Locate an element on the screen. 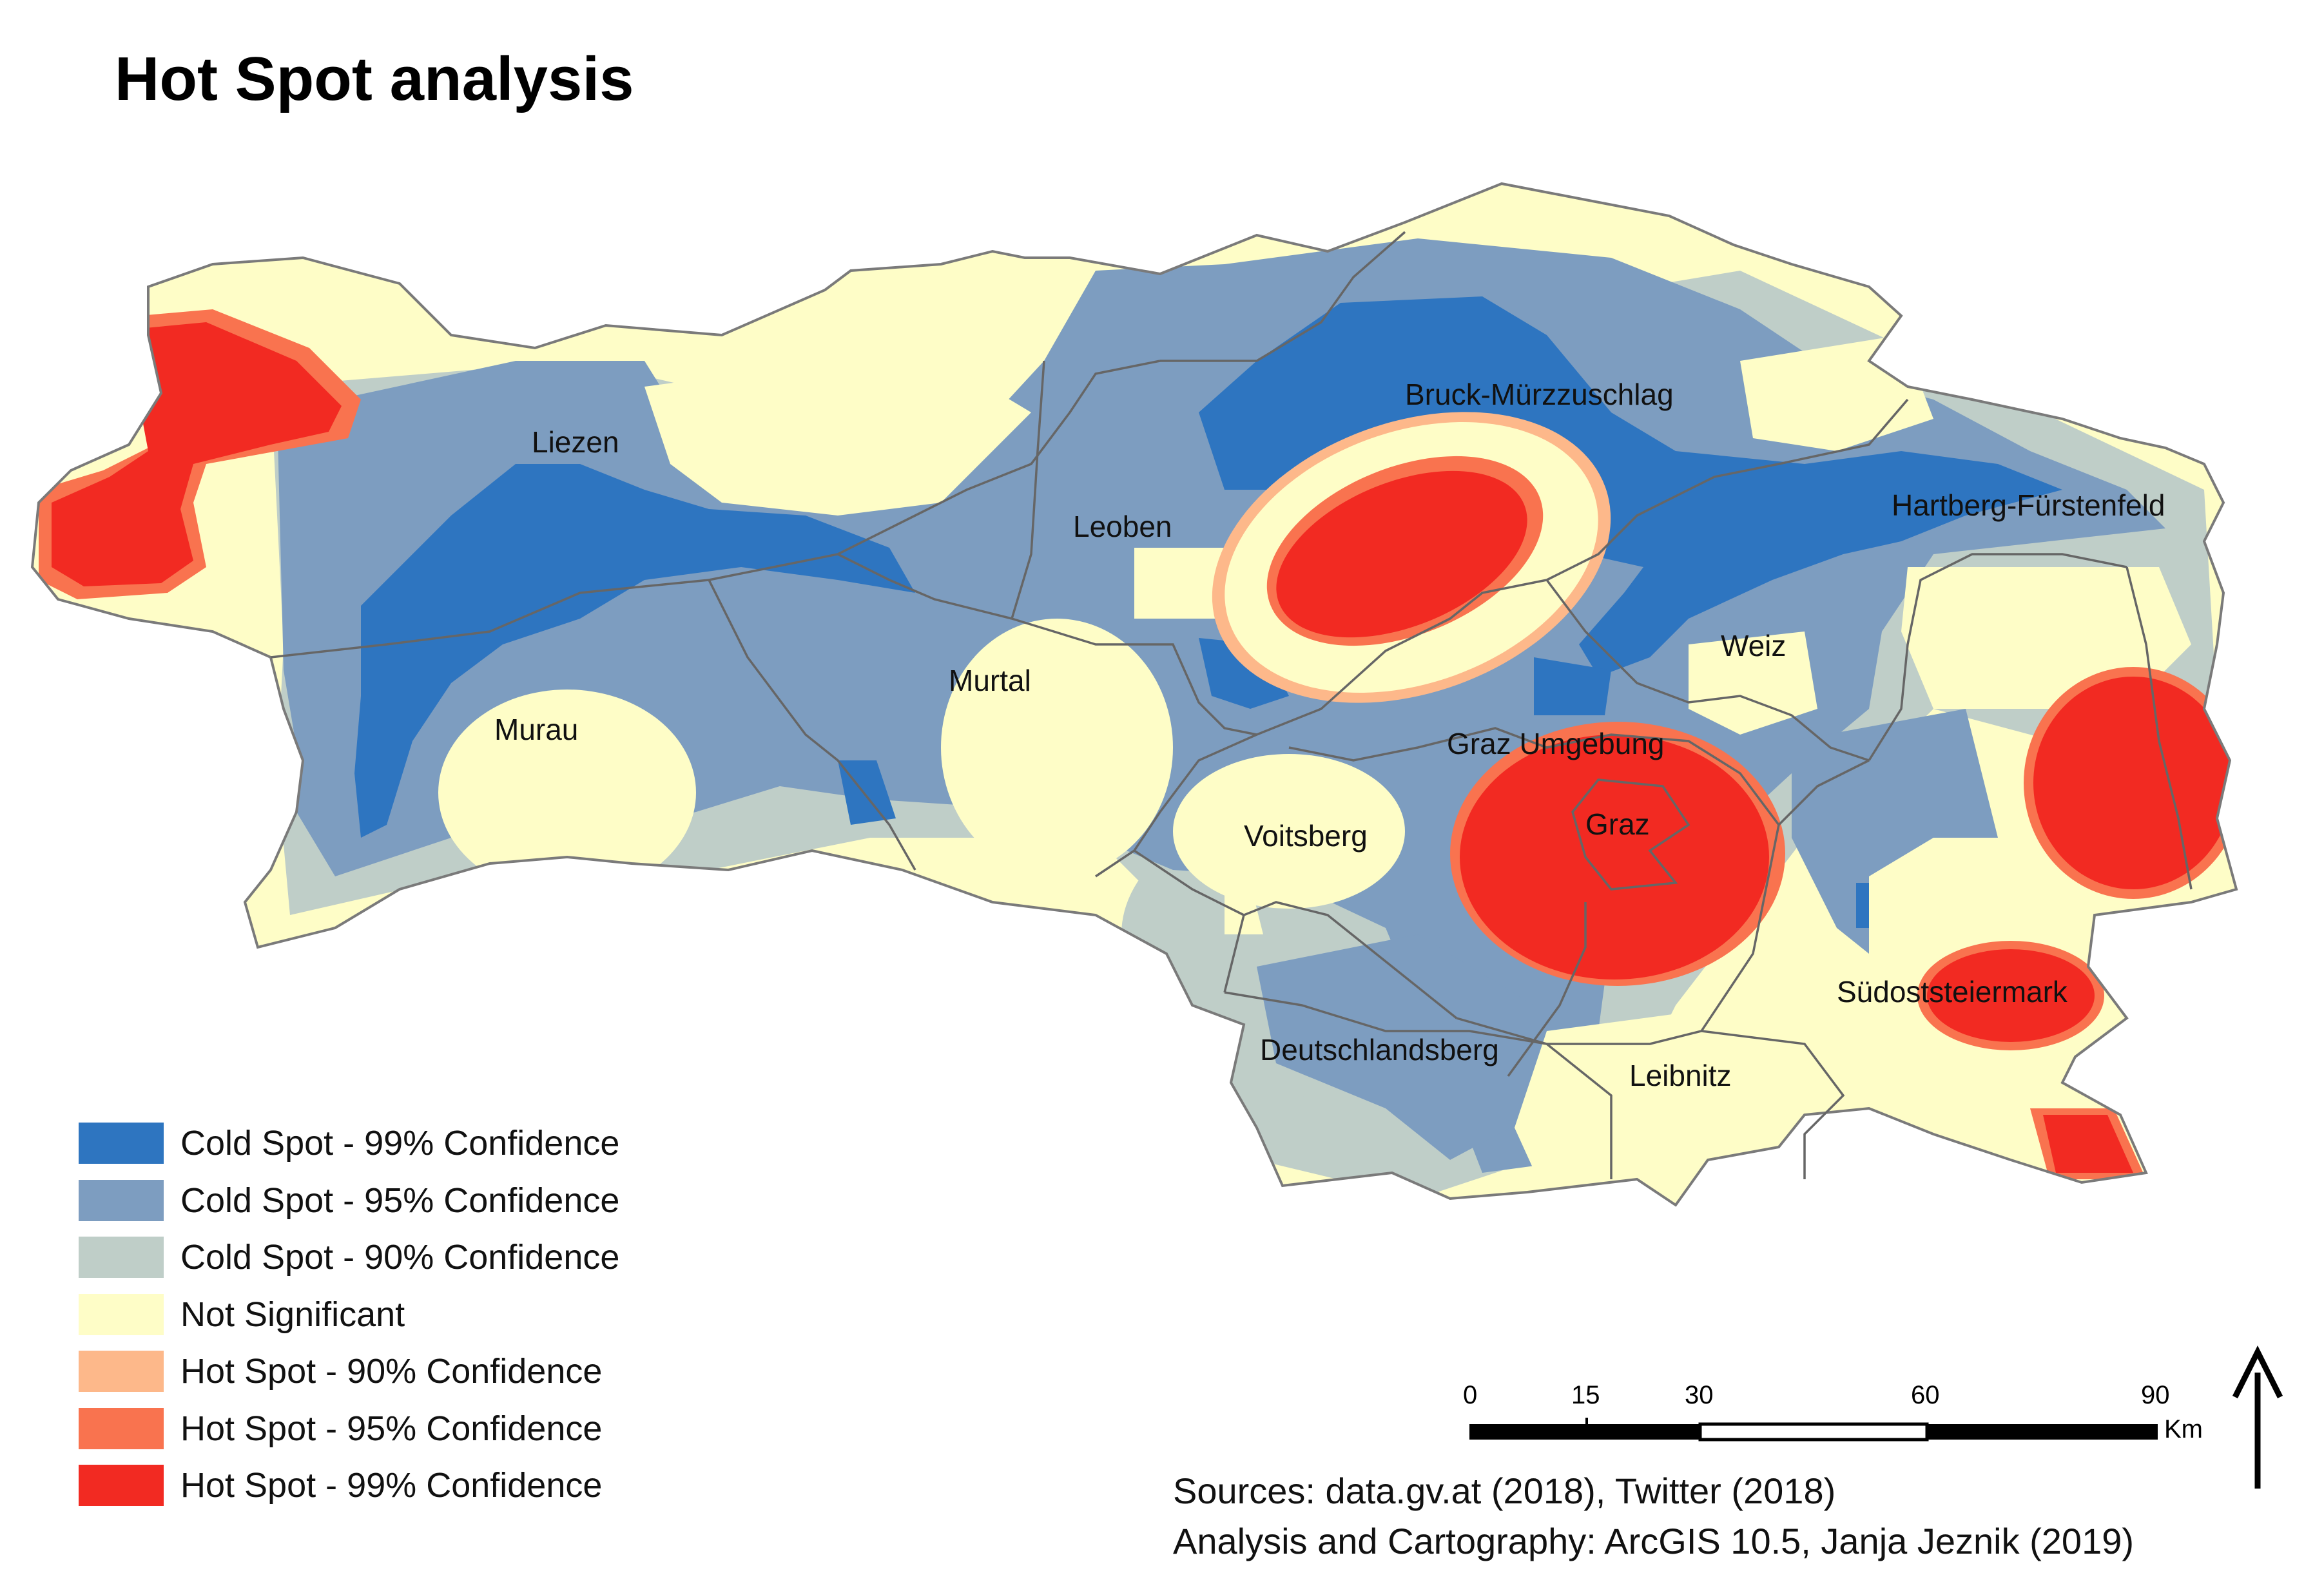  scale-tick-15: 15 is located at coordinates (1585, 1395).